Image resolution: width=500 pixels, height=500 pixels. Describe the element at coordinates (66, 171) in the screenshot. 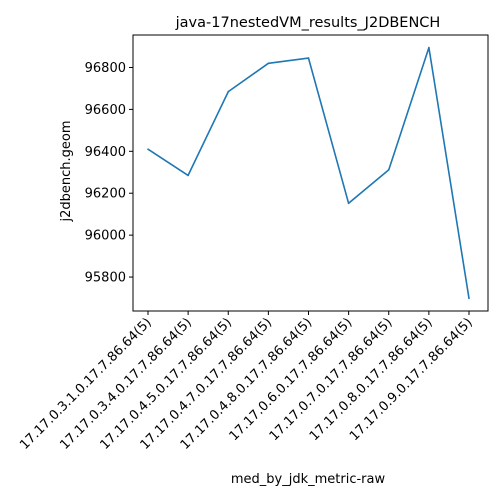

I see `y-axis-label: j2dbench.geom` at that location.